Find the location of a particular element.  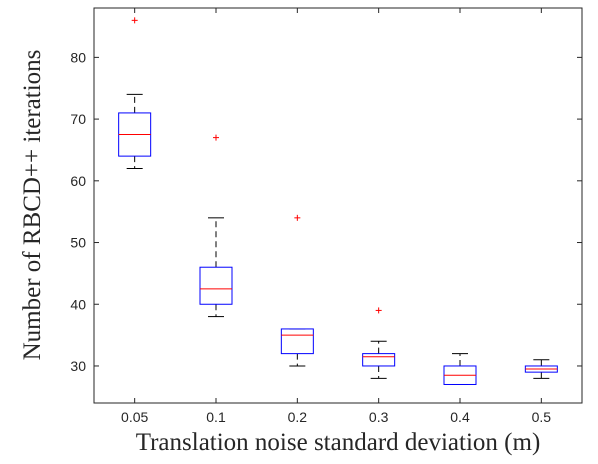

x-tick-label: 0.3 is located at coordinates (379, 417).